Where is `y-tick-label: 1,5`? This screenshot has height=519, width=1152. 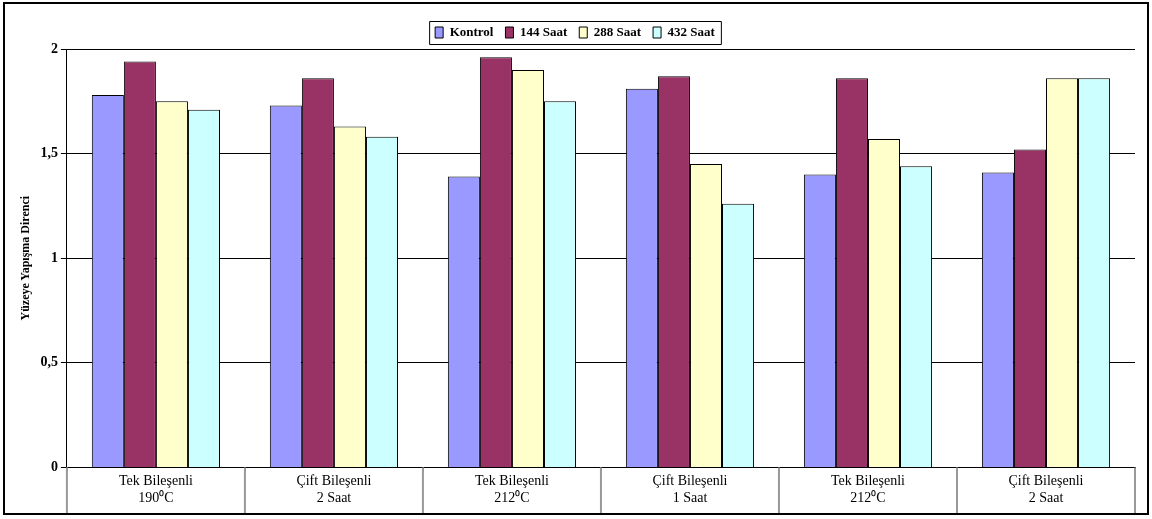 y-tick-label: 1,5 is located at coordinates (49, 153).